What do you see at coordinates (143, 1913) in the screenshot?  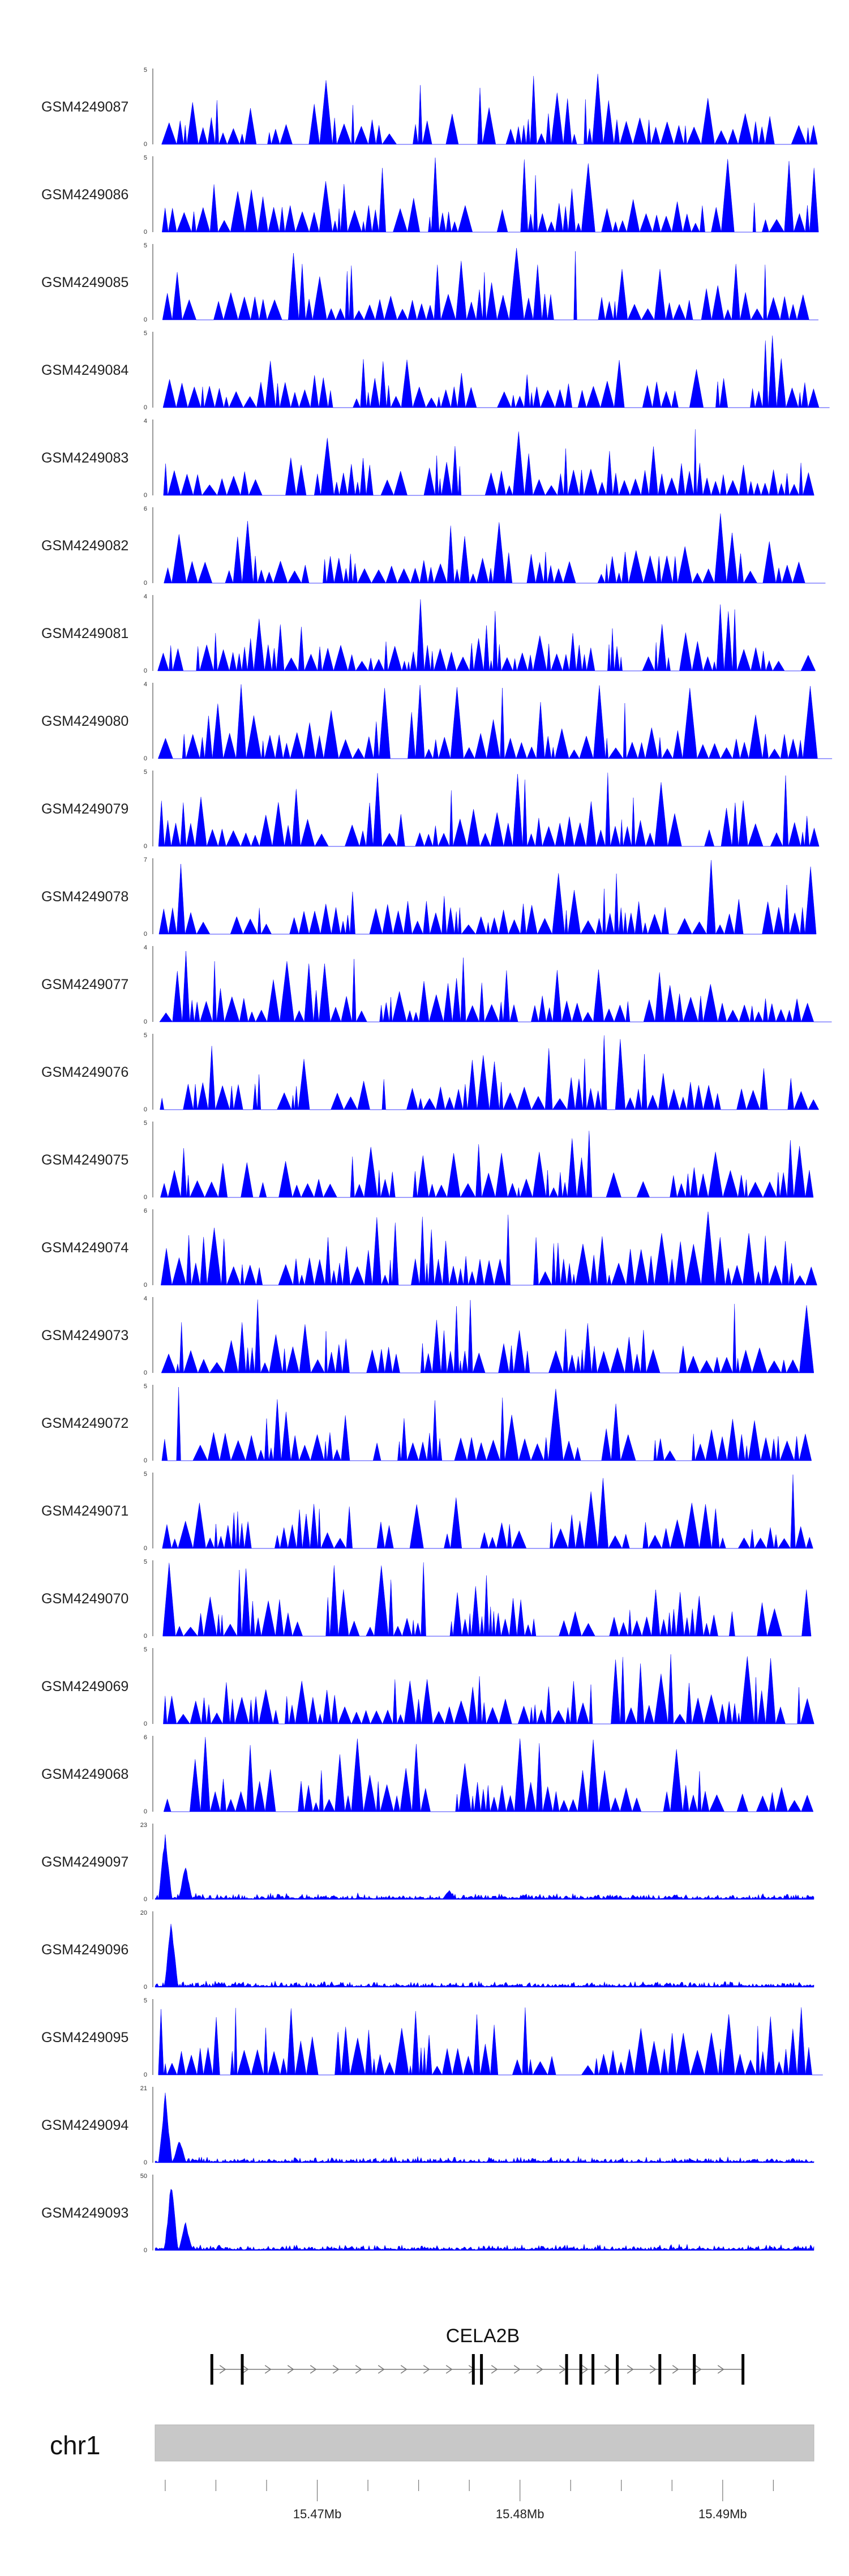 I see `y-max-label: 20` at bounding box center [143, 1913].